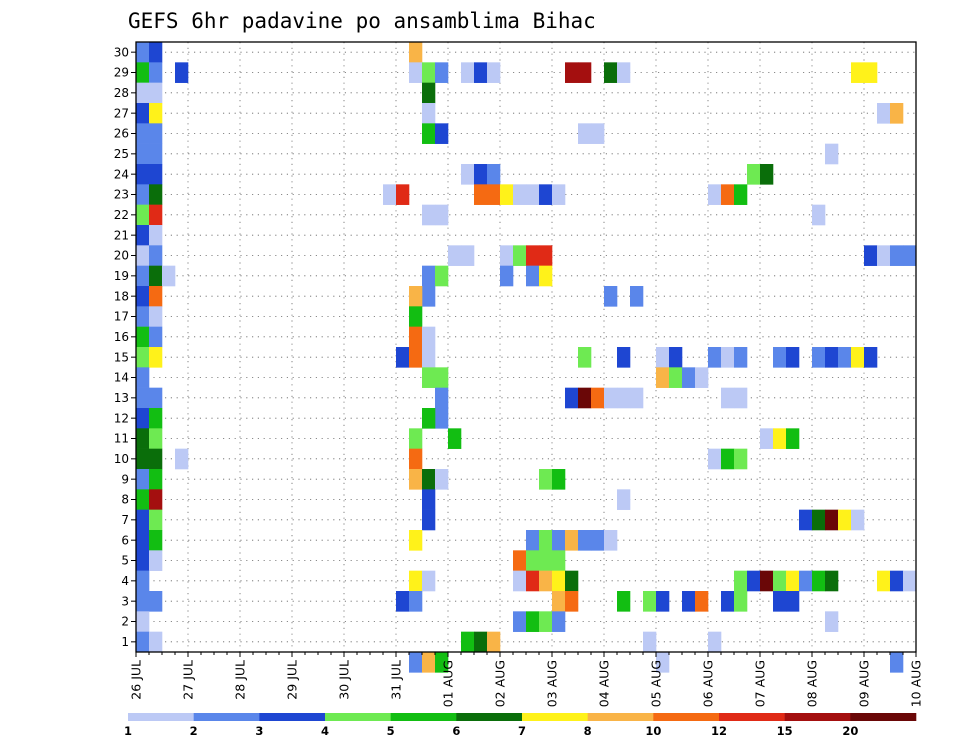  Describe the element at coordinates (121, 439) in the screenshot. I see `y-tick-label: 11` at that location.